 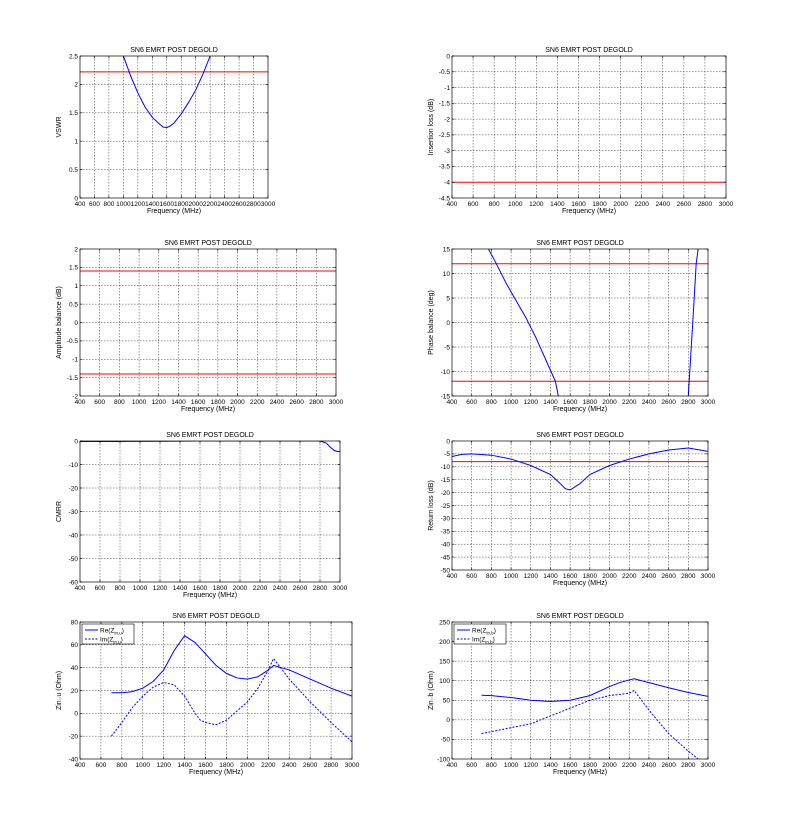 I want to click on y-tick-label: -2, so click(x=447, y=119).